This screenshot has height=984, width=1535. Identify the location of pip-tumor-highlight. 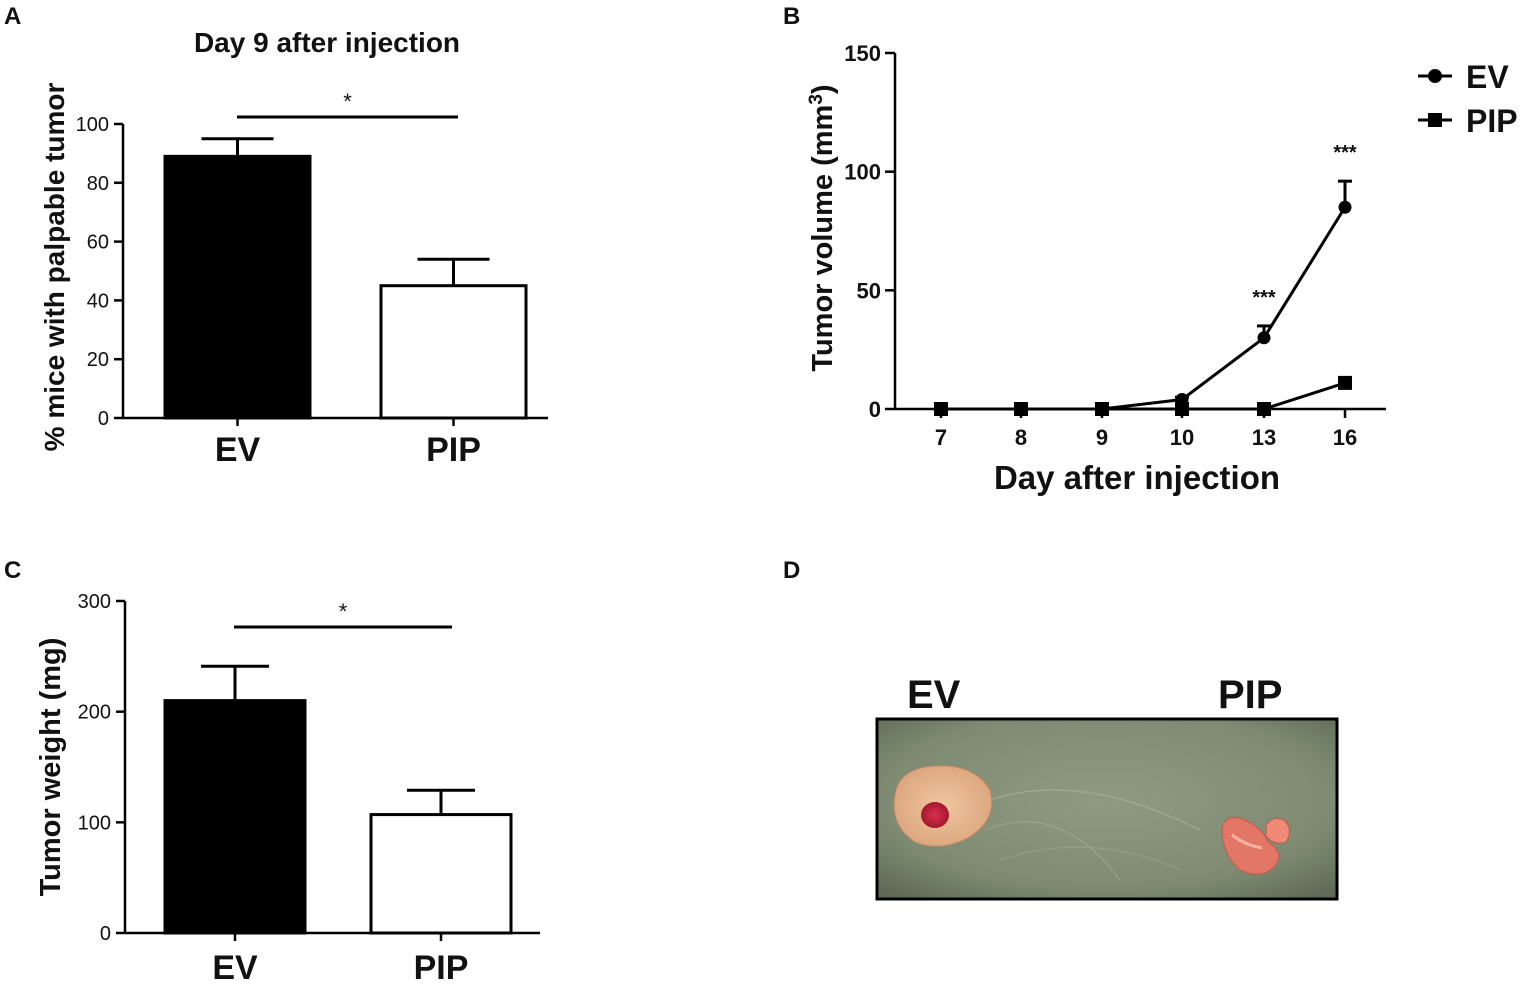
(1247, 841).